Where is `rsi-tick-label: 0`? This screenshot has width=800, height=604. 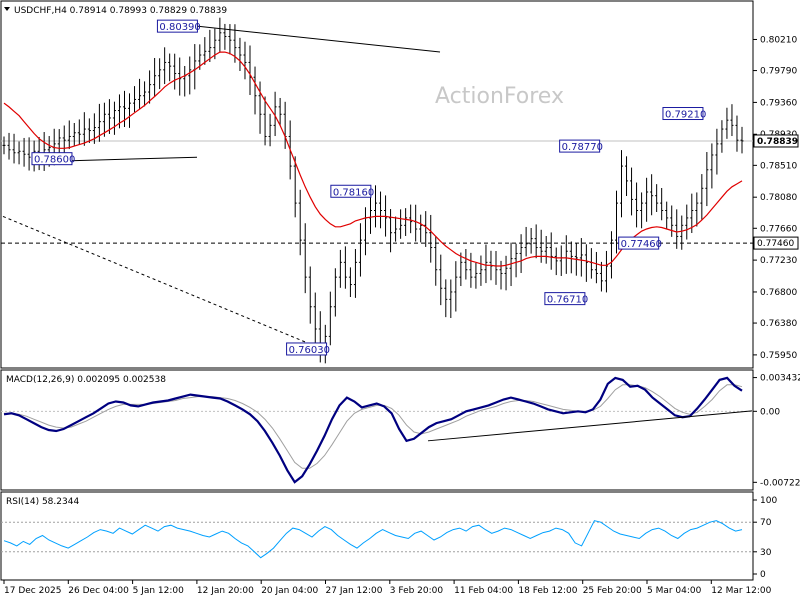 rsi-tick-label: 0 is located at coordinates (763, 575).